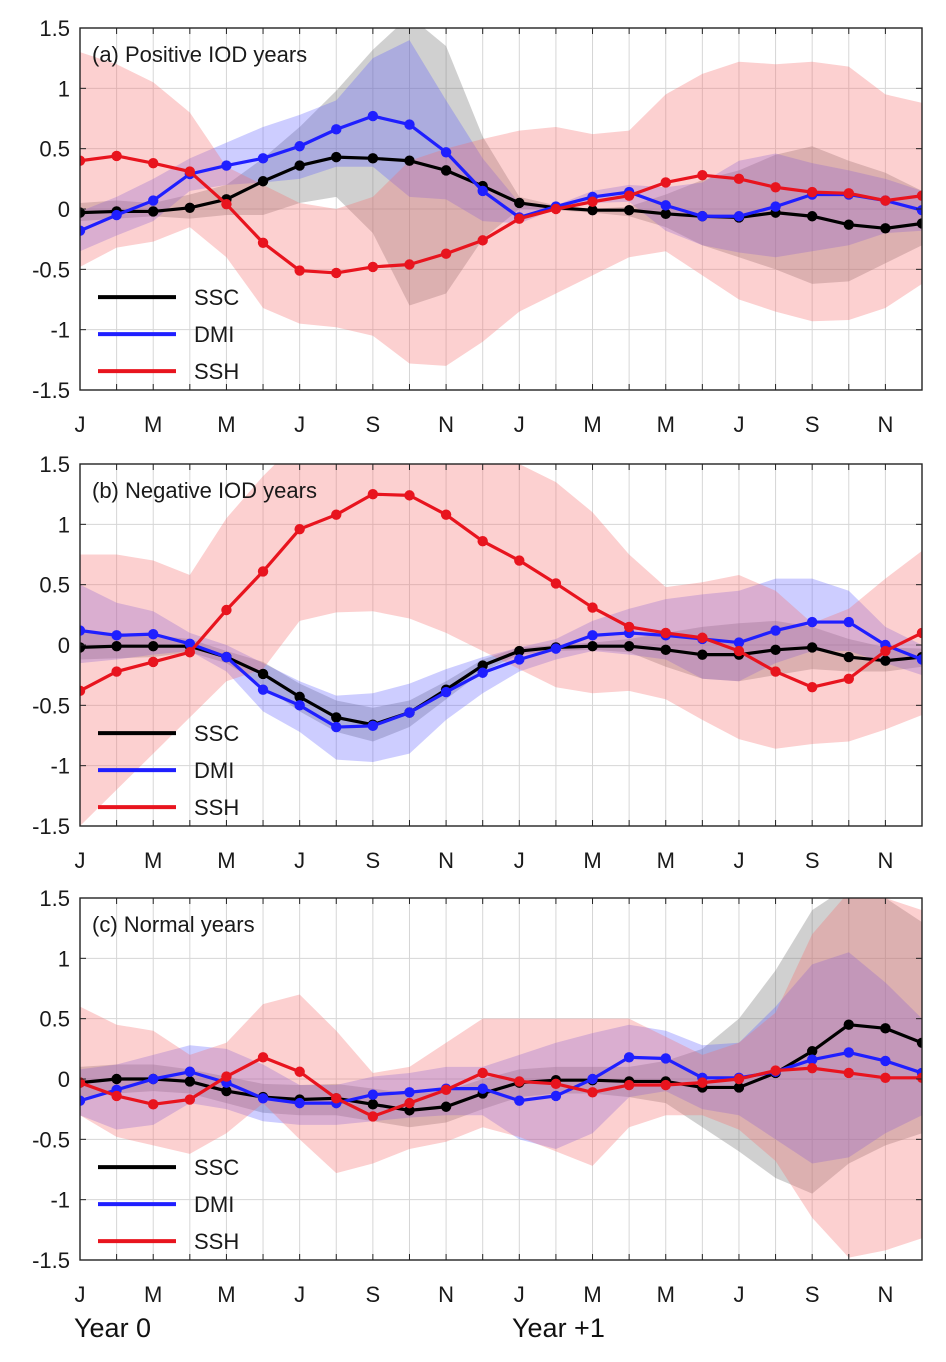  I want to click on band-dmi, so click(501, 149).